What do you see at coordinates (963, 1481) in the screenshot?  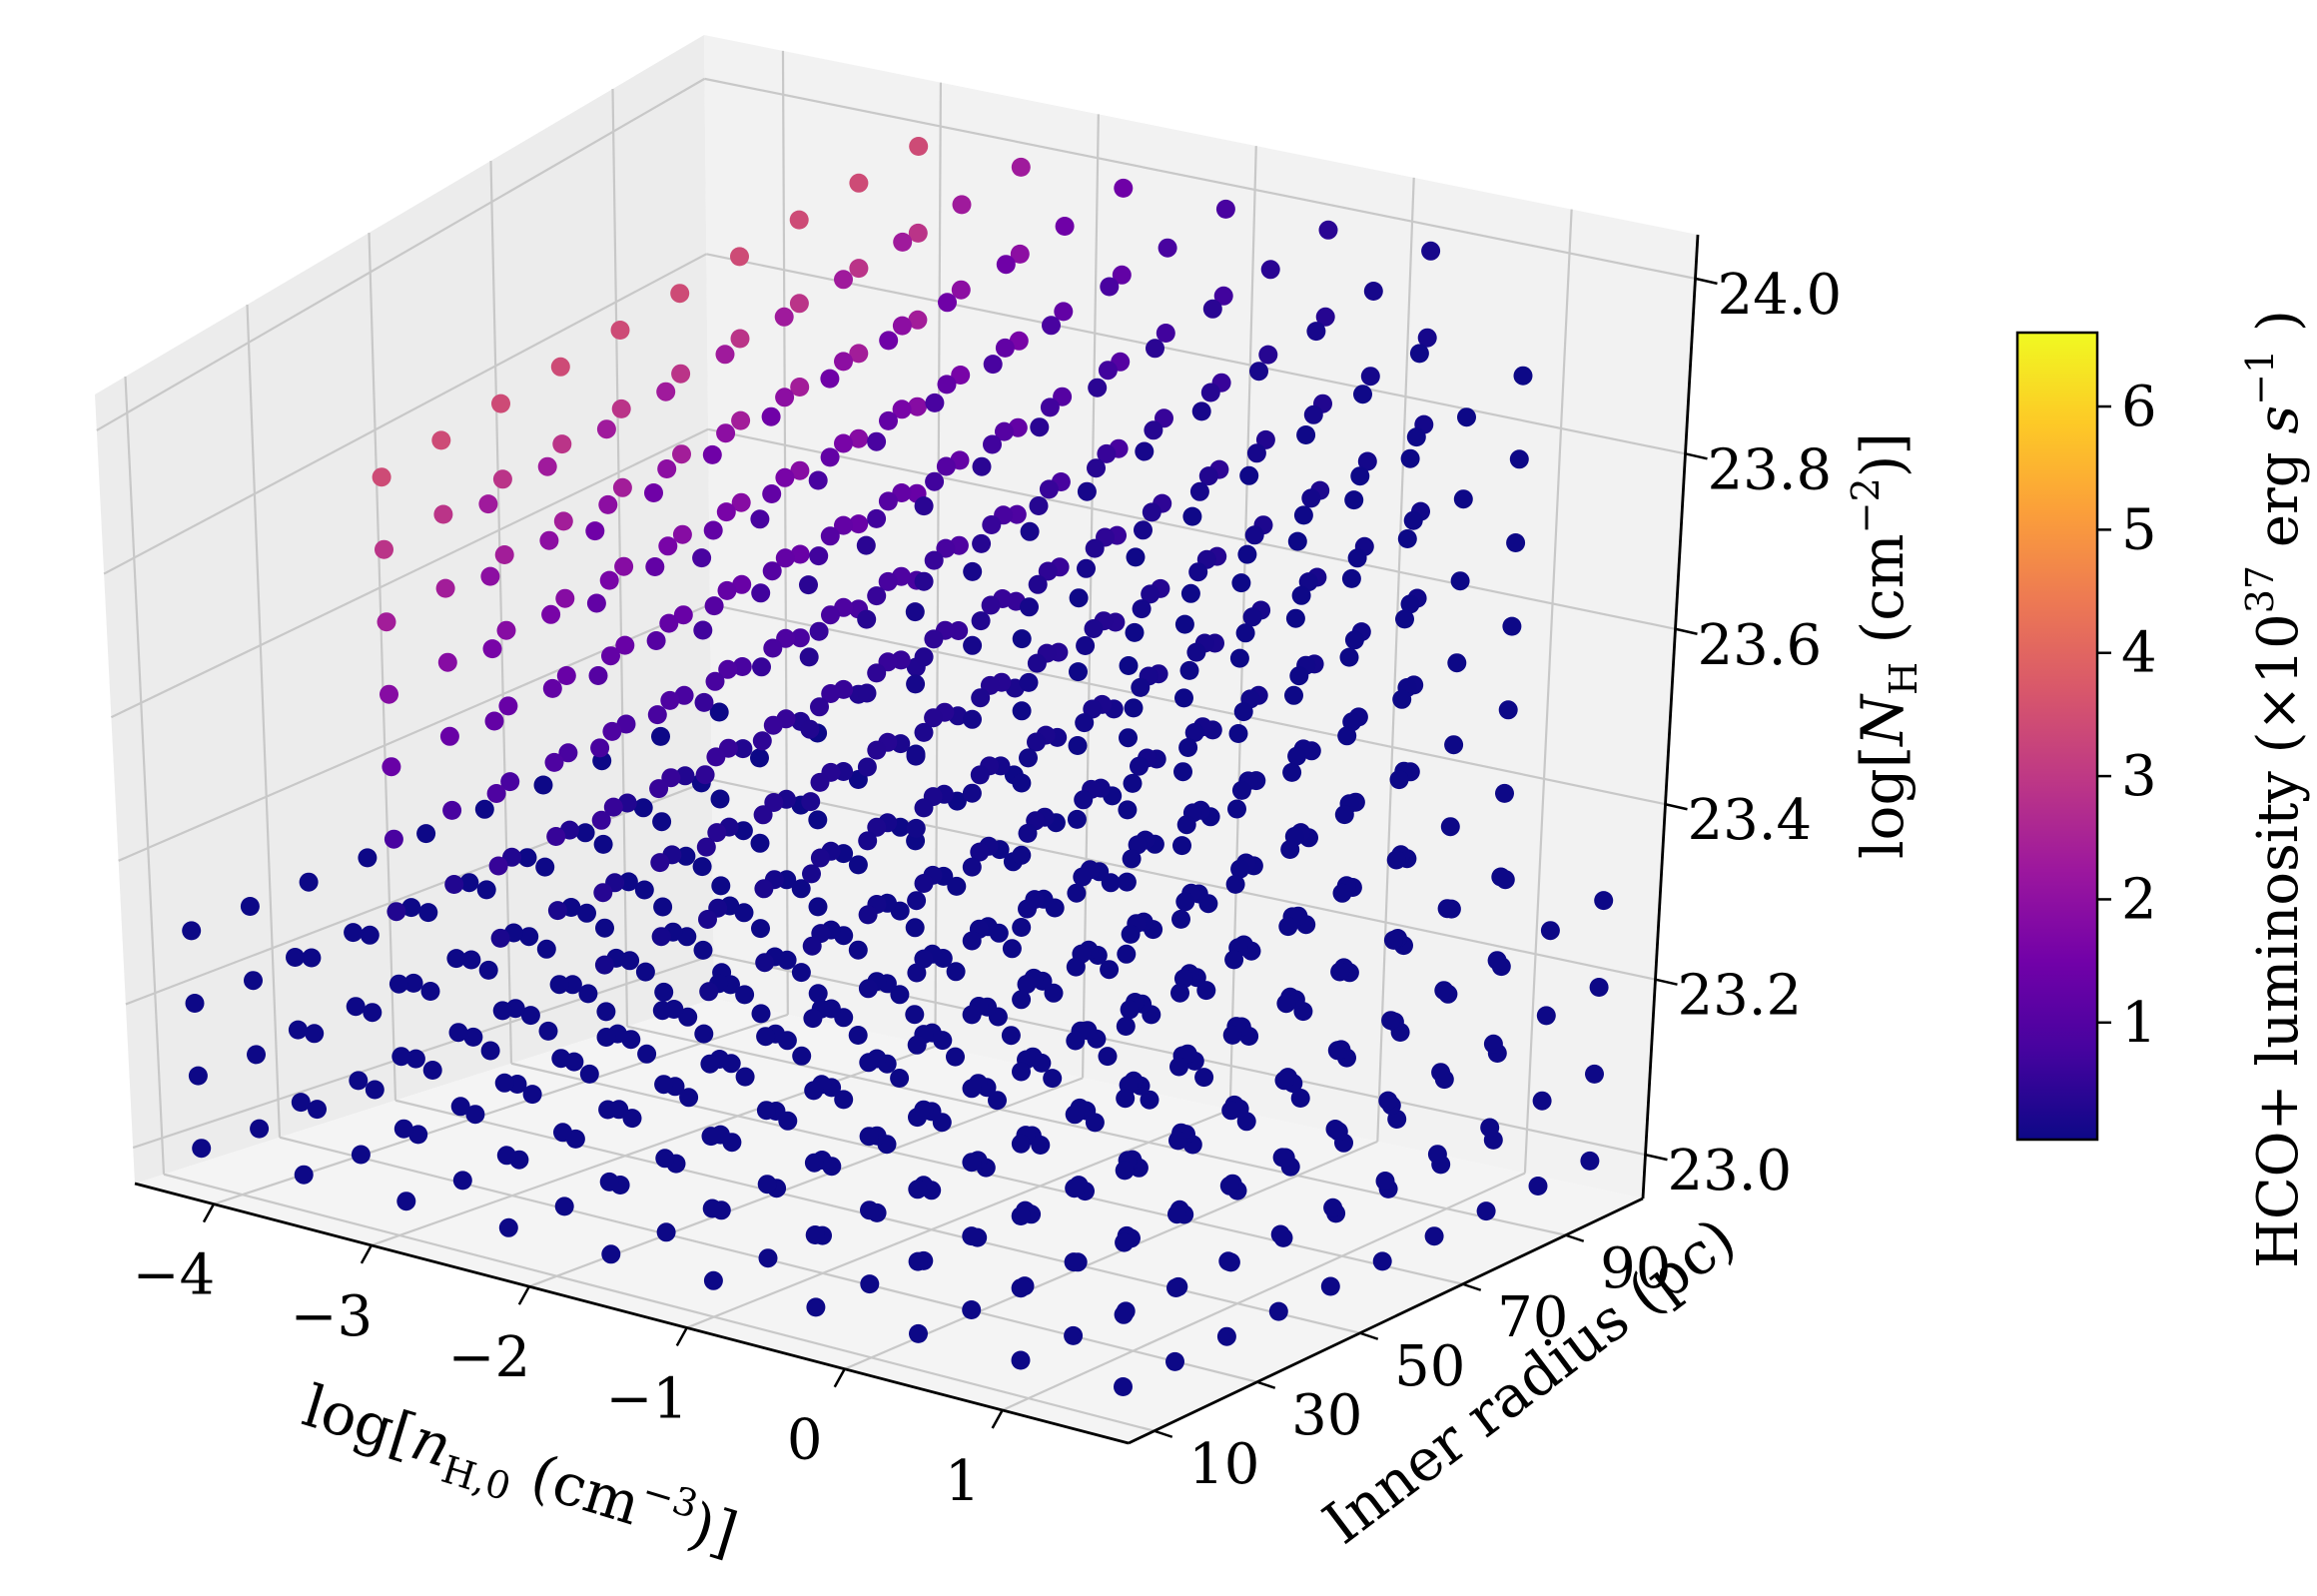 I see `x-tick-label: 1` at bounding box center [963, 1481].